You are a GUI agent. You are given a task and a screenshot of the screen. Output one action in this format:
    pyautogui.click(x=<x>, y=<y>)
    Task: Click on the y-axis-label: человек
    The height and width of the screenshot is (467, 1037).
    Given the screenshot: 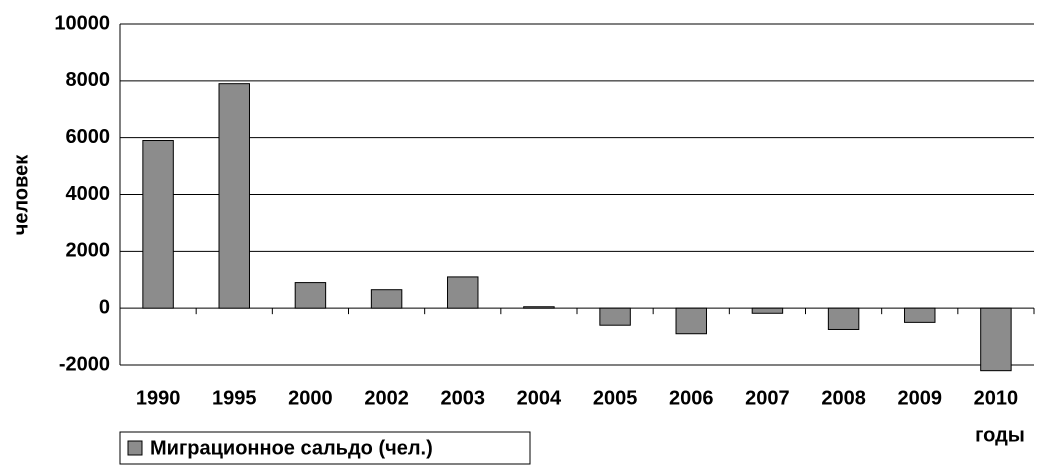 What is the action you would take?
    pyautogui.click(x=21, y=195)
    